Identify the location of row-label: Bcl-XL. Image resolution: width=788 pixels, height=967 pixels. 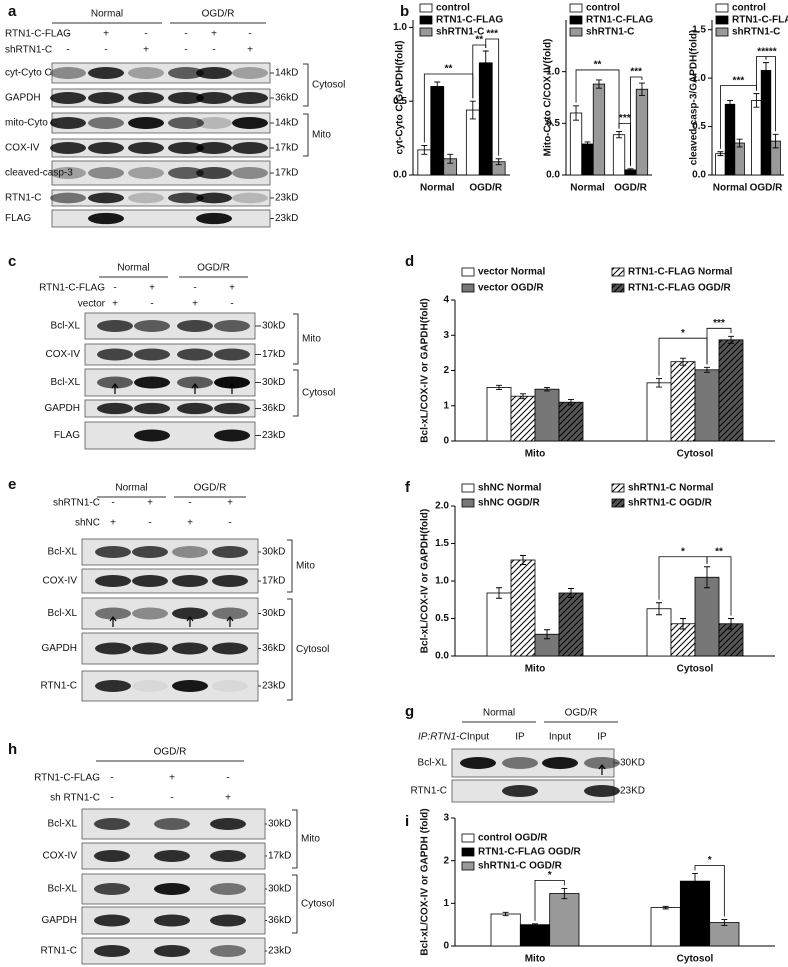
(63, 889).